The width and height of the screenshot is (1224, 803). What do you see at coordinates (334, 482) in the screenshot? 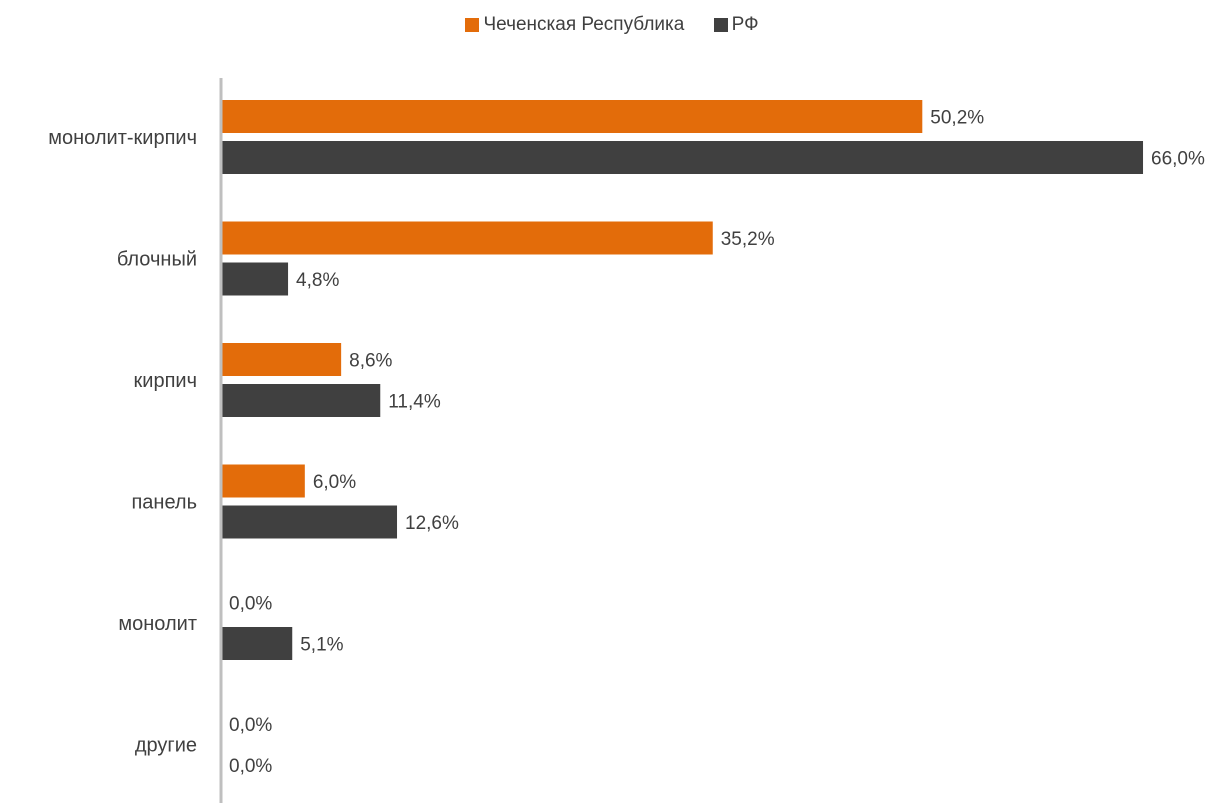
I see `data-label-chechen: 6,0%` at bounding box center [334, 482].